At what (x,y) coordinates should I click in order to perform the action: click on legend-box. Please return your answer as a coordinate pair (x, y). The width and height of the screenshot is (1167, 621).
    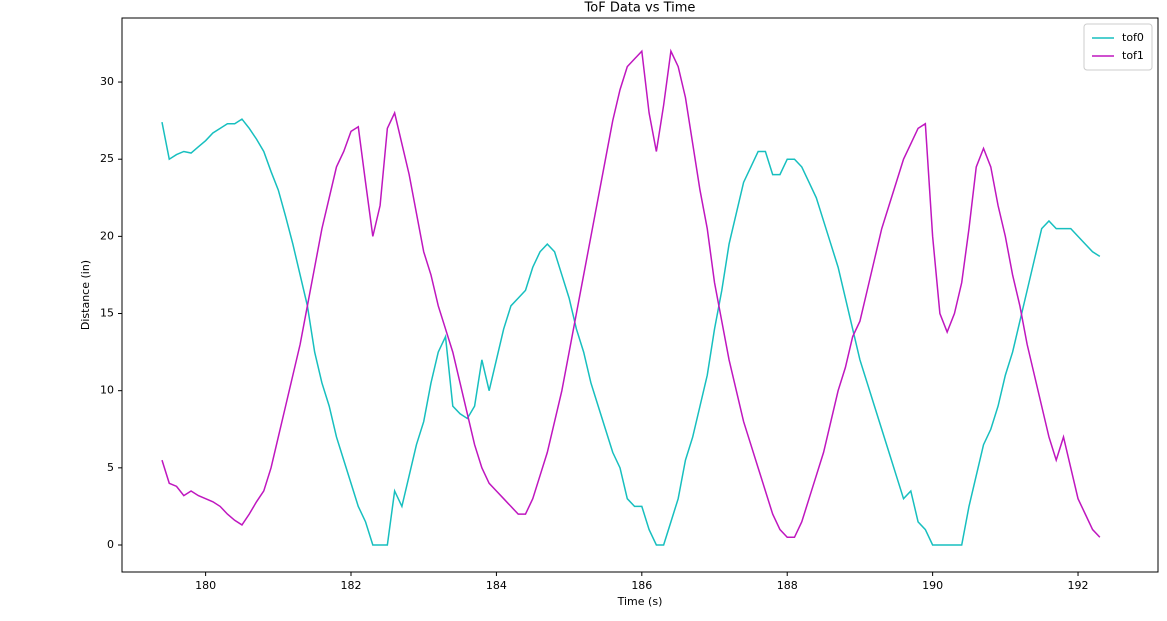
    Looking at the image, I should click on (1118, 47).